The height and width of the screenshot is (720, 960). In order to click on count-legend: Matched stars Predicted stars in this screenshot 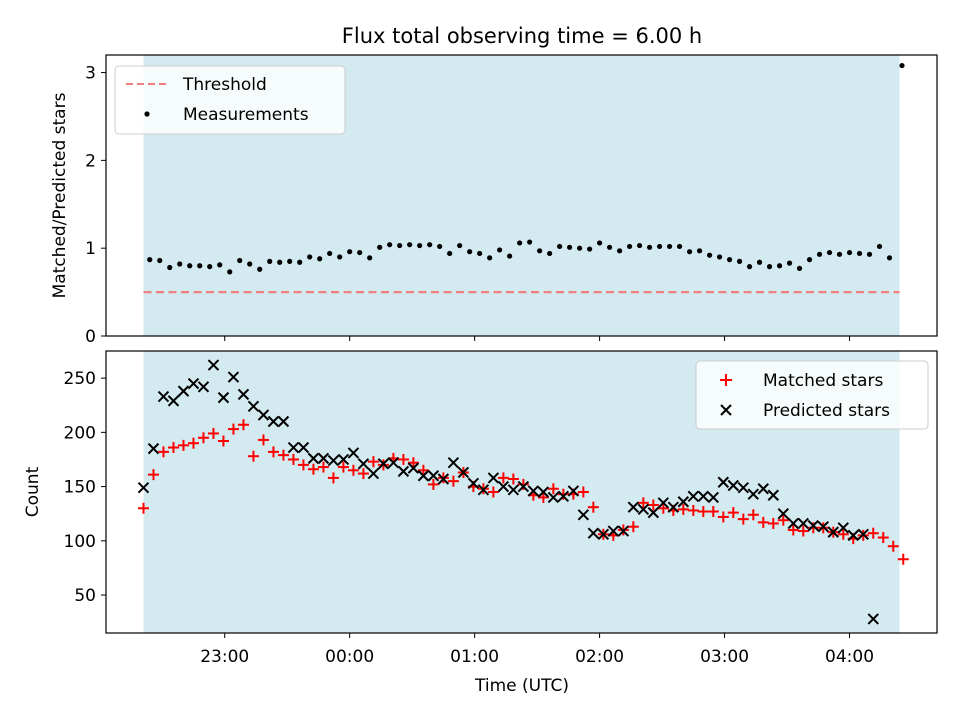, I will do `click(812, 395)`.